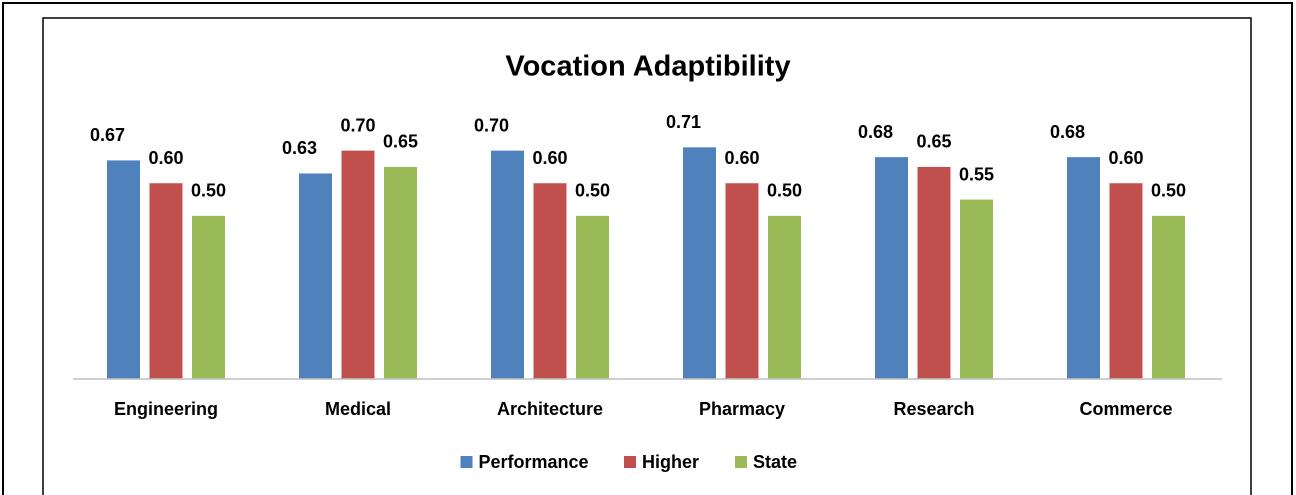  Describe the element at coordinates (976, 174) in the screenshot. I see `data-label: 0.55` at that location.